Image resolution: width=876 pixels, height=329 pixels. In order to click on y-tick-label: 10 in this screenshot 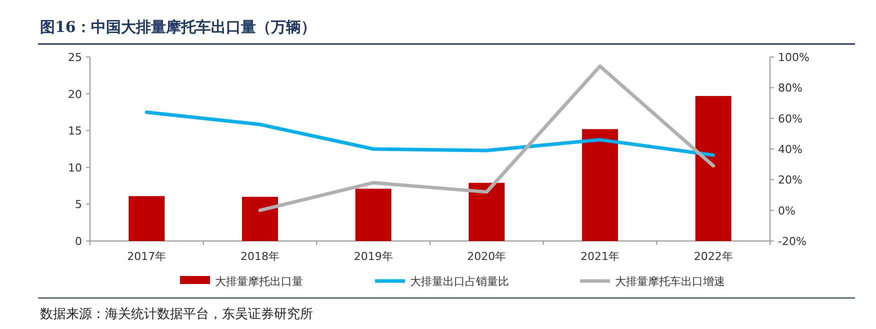, I will do `click(75, 167)`.